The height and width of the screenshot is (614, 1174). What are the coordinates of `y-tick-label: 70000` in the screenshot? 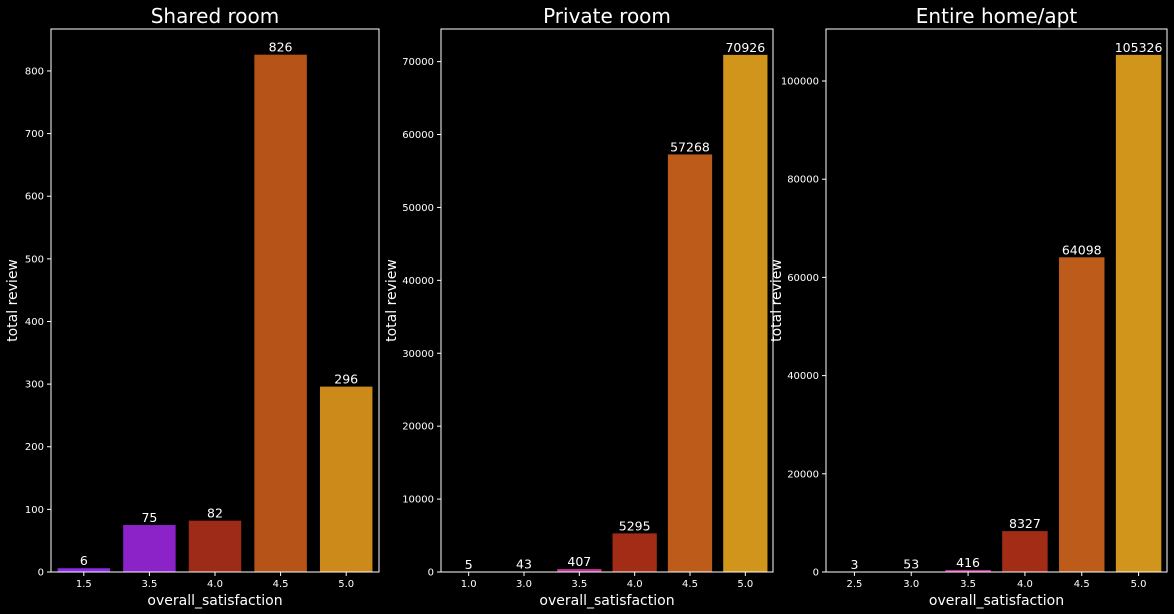 It's located at (418, 62).